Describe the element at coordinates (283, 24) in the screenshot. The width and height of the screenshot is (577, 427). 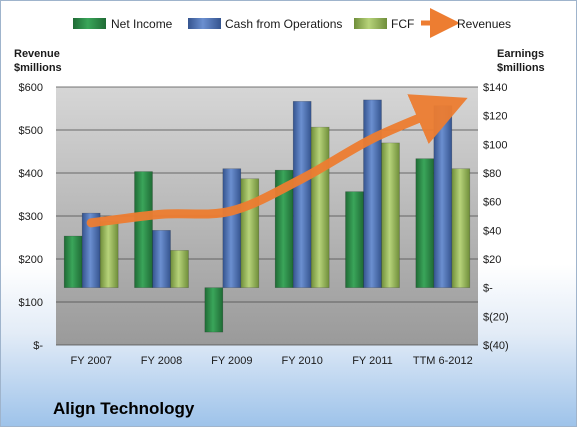
I see `legend-label-cash-from-operations: Cash from Operations` at that location.